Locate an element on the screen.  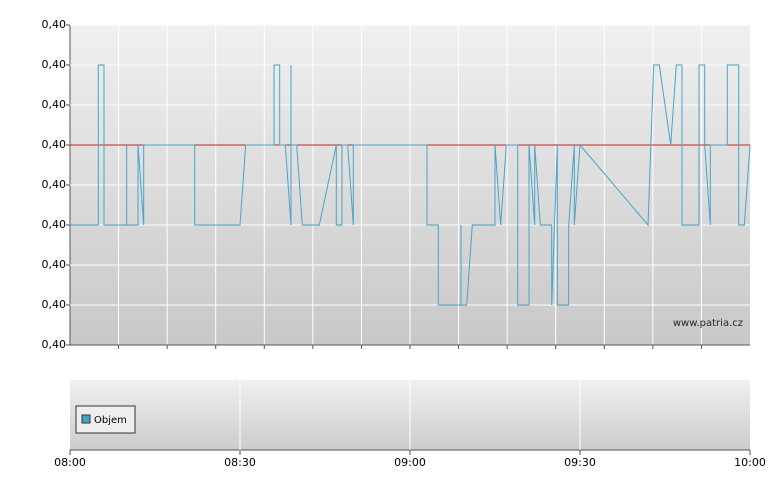
watermark: www.patria.cz is located at coordinates (708, 323).